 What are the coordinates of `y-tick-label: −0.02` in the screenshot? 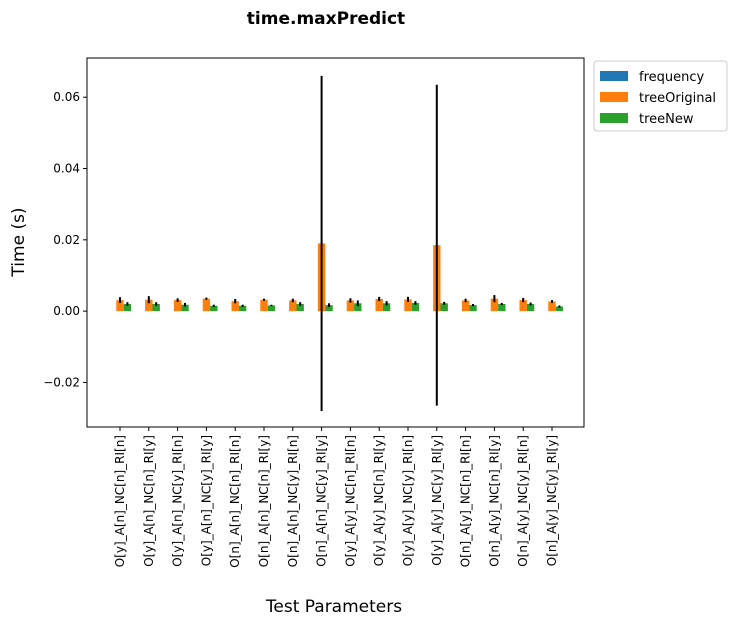 It's located at (61, 382).